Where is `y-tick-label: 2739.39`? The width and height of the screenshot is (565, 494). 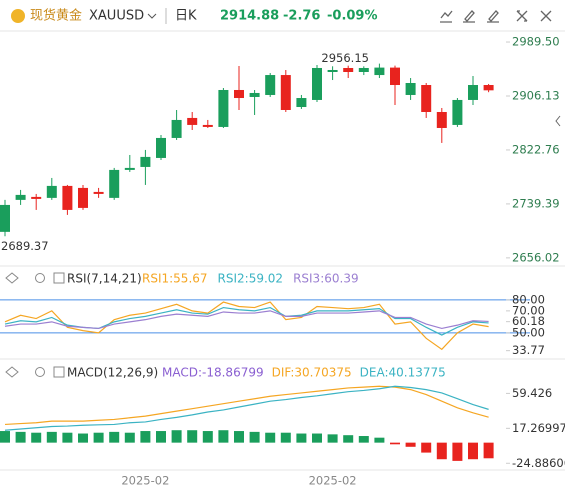
y-tick-label: 2739.39 is located at coordinates (536, 203).